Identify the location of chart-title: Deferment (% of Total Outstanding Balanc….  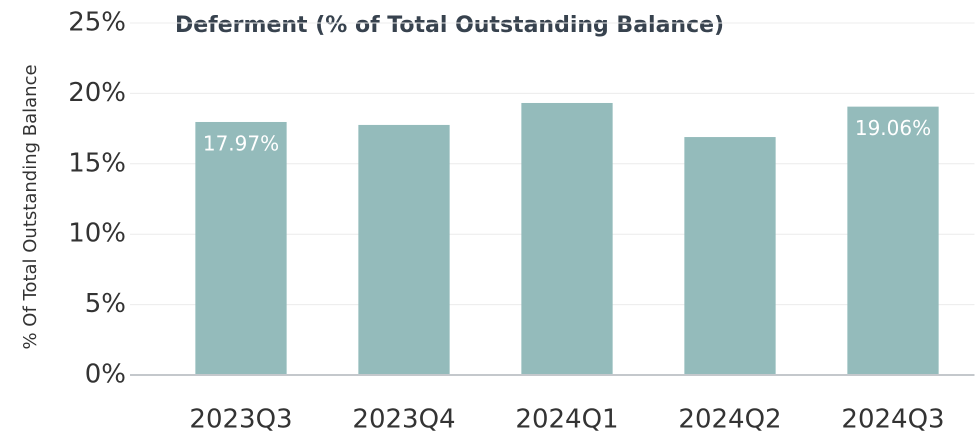
(449, 25).